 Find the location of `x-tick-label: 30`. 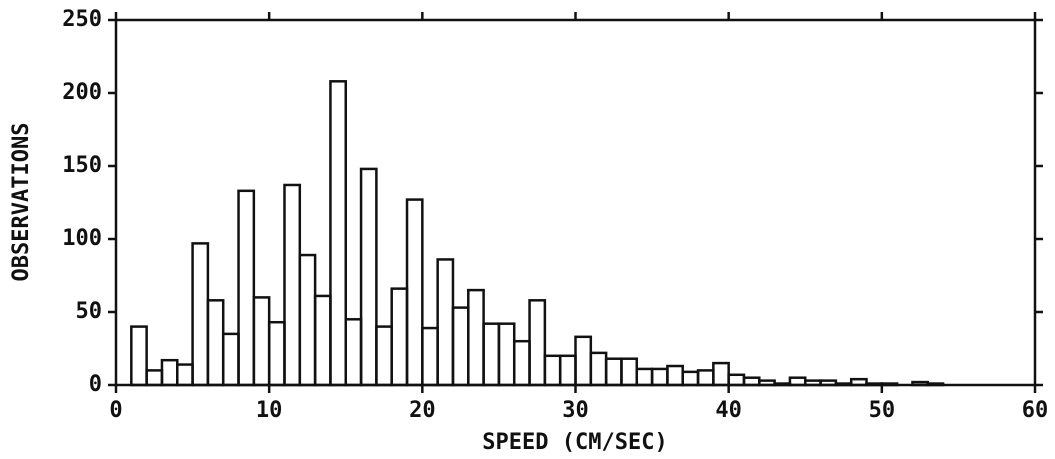

x-tick-label: 30 is located at coordinates (575, 410).